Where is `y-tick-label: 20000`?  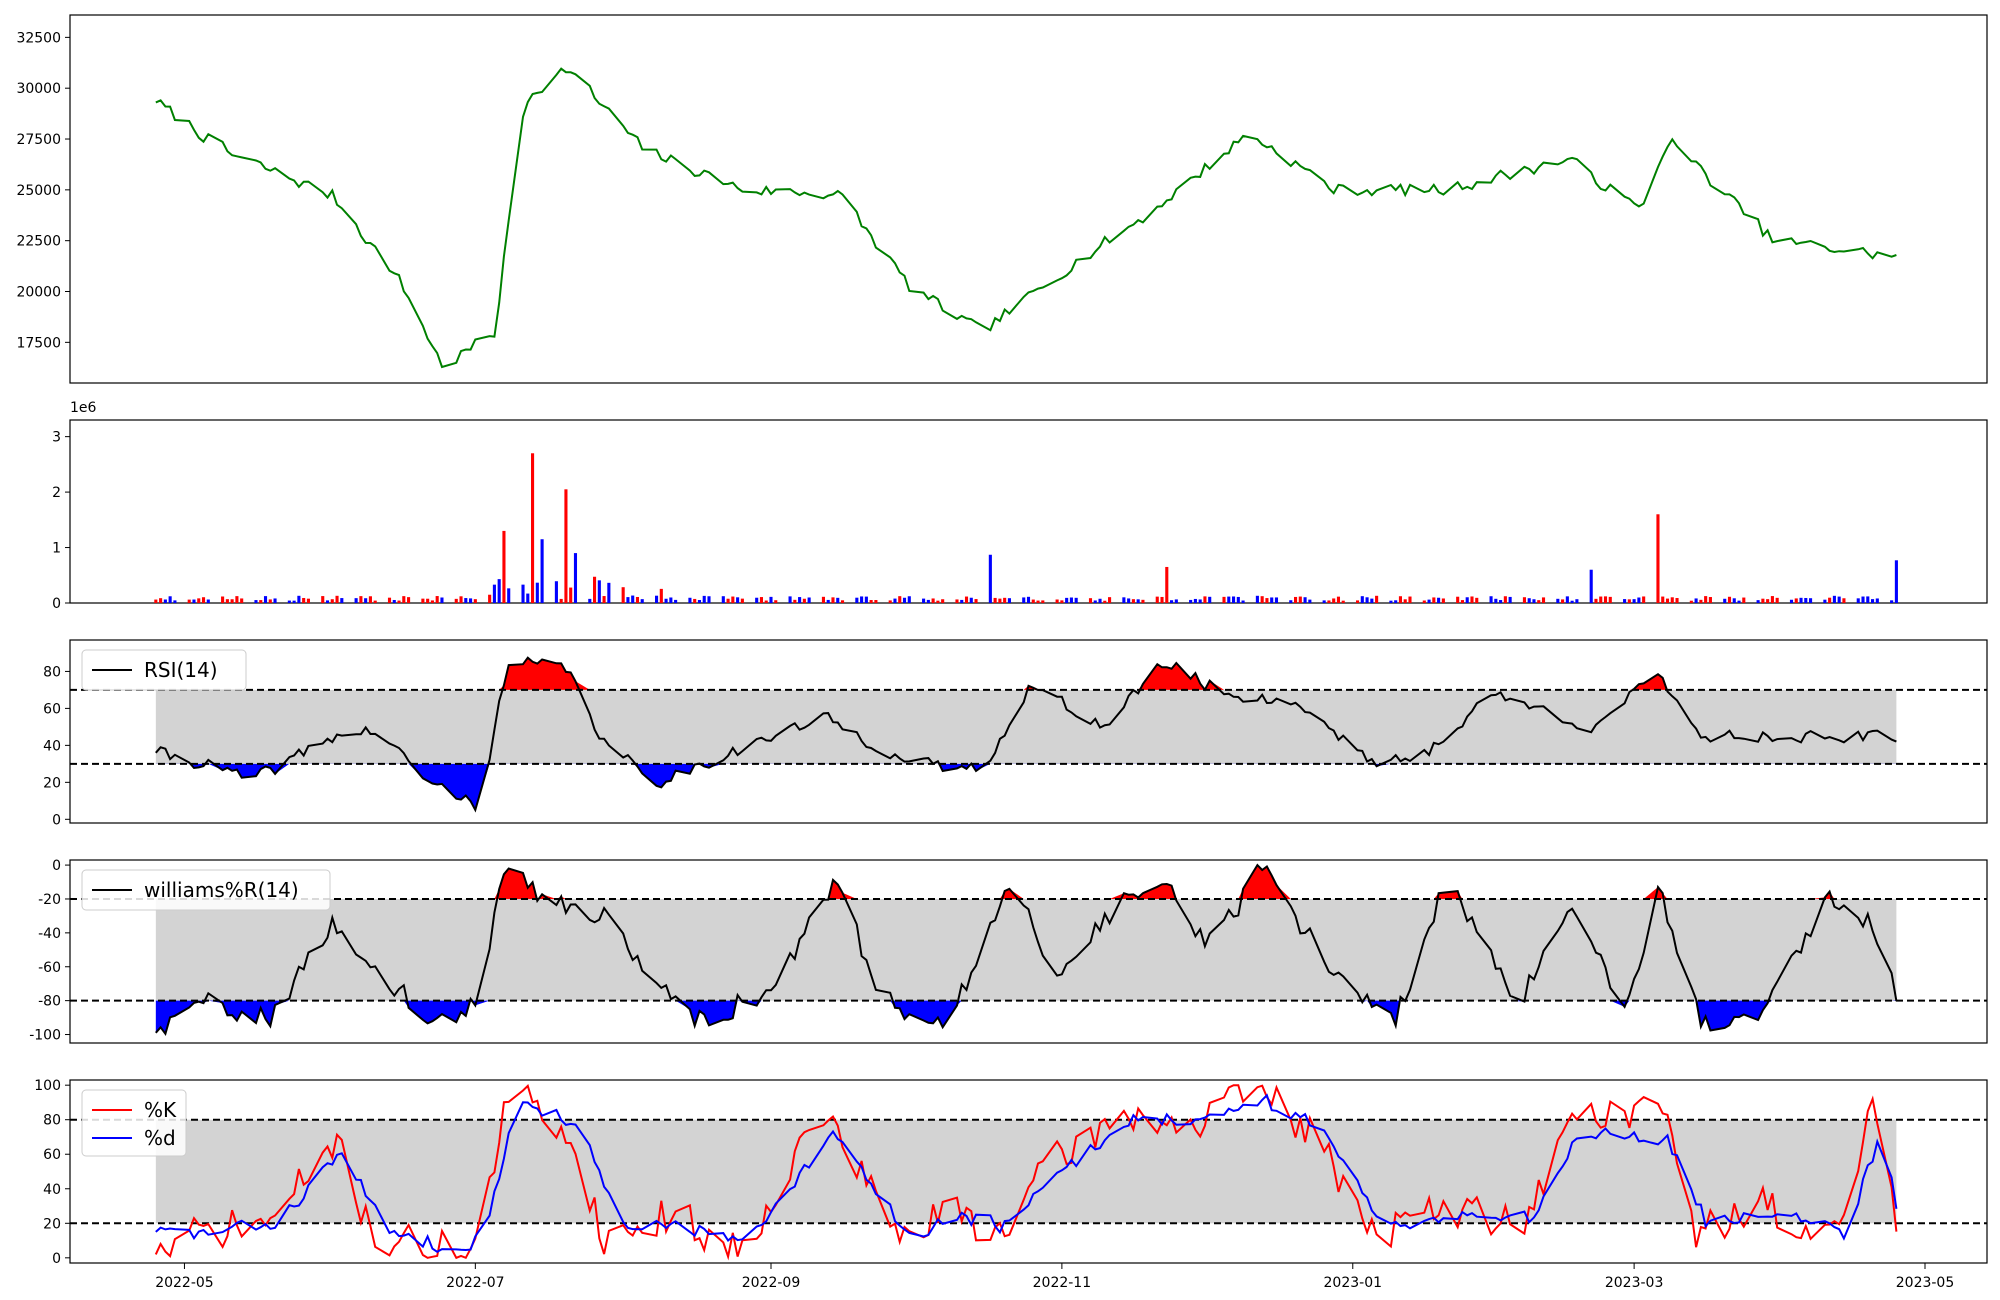 y-tick-label: 20000 is located at coordinates (38, 293).